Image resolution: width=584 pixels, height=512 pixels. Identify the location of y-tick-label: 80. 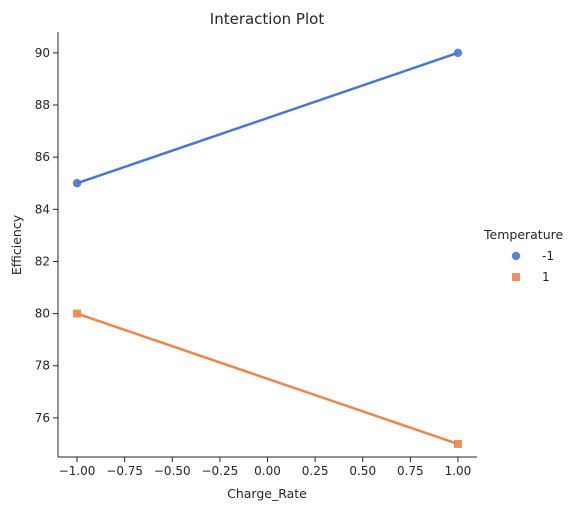
(42, 314).